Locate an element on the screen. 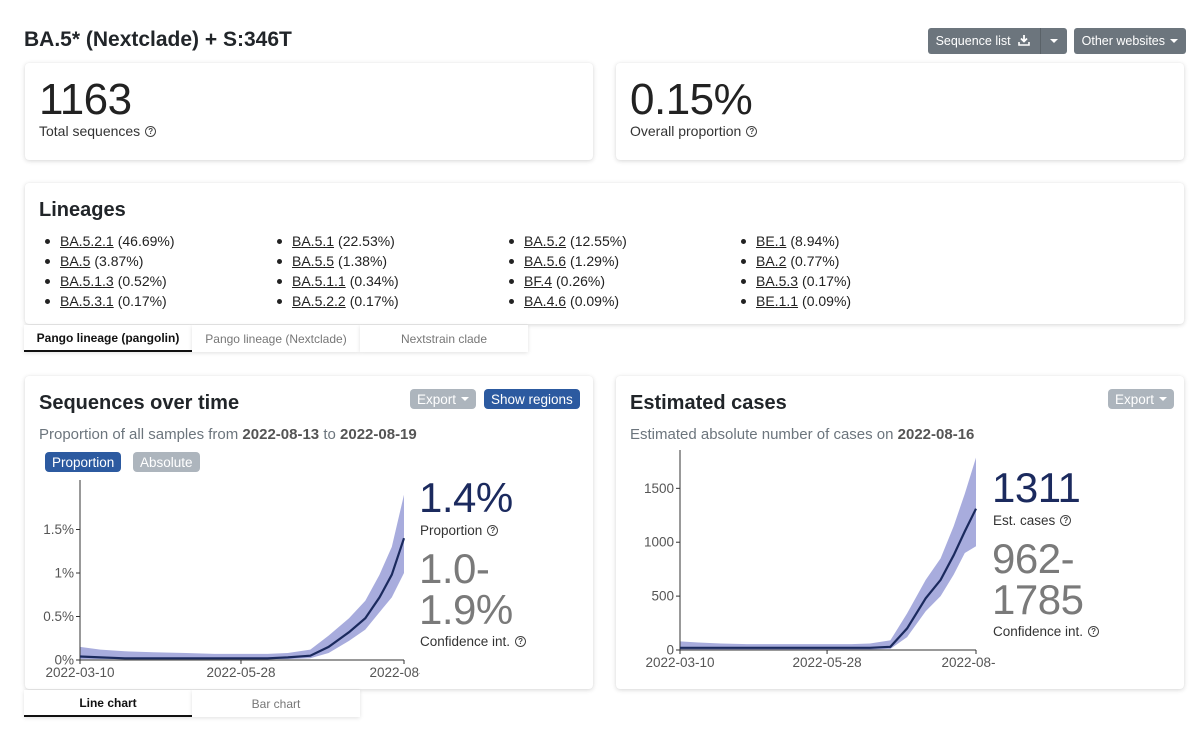  absolute-toggle: Absolute is located at coordinates (166, 462).